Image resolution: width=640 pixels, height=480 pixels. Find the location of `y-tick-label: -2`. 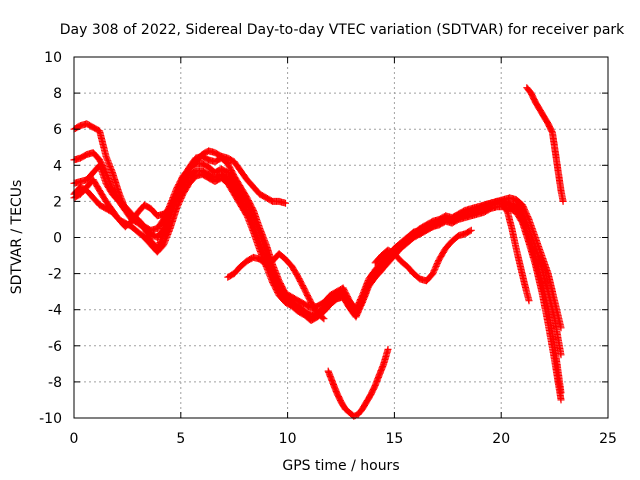

y-tick-label: -2 is located at coordinates (55, 275).